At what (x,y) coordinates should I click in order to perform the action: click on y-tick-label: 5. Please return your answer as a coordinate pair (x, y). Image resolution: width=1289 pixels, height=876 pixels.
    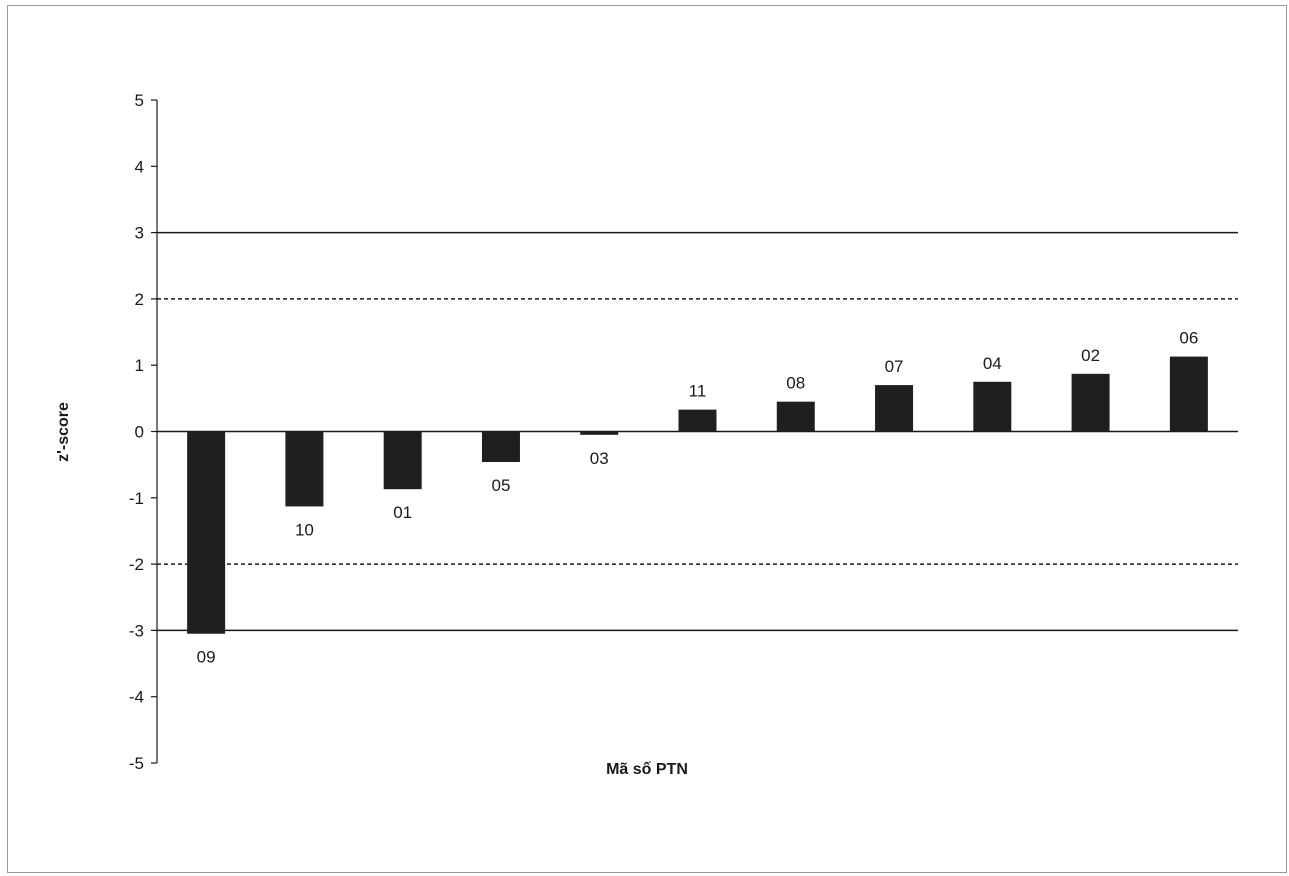
    Looking at the image, I should click on (139, 100).